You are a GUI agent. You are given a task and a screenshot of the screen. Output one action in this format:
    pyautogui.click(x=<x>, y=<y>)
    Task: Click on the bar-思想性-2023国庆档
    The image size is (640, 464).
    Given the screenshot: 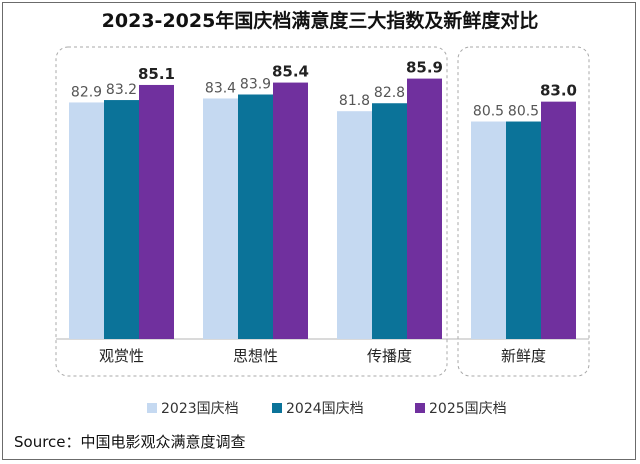 What is the action you would take?
    pyautogui.click(x=220, y=218)
    